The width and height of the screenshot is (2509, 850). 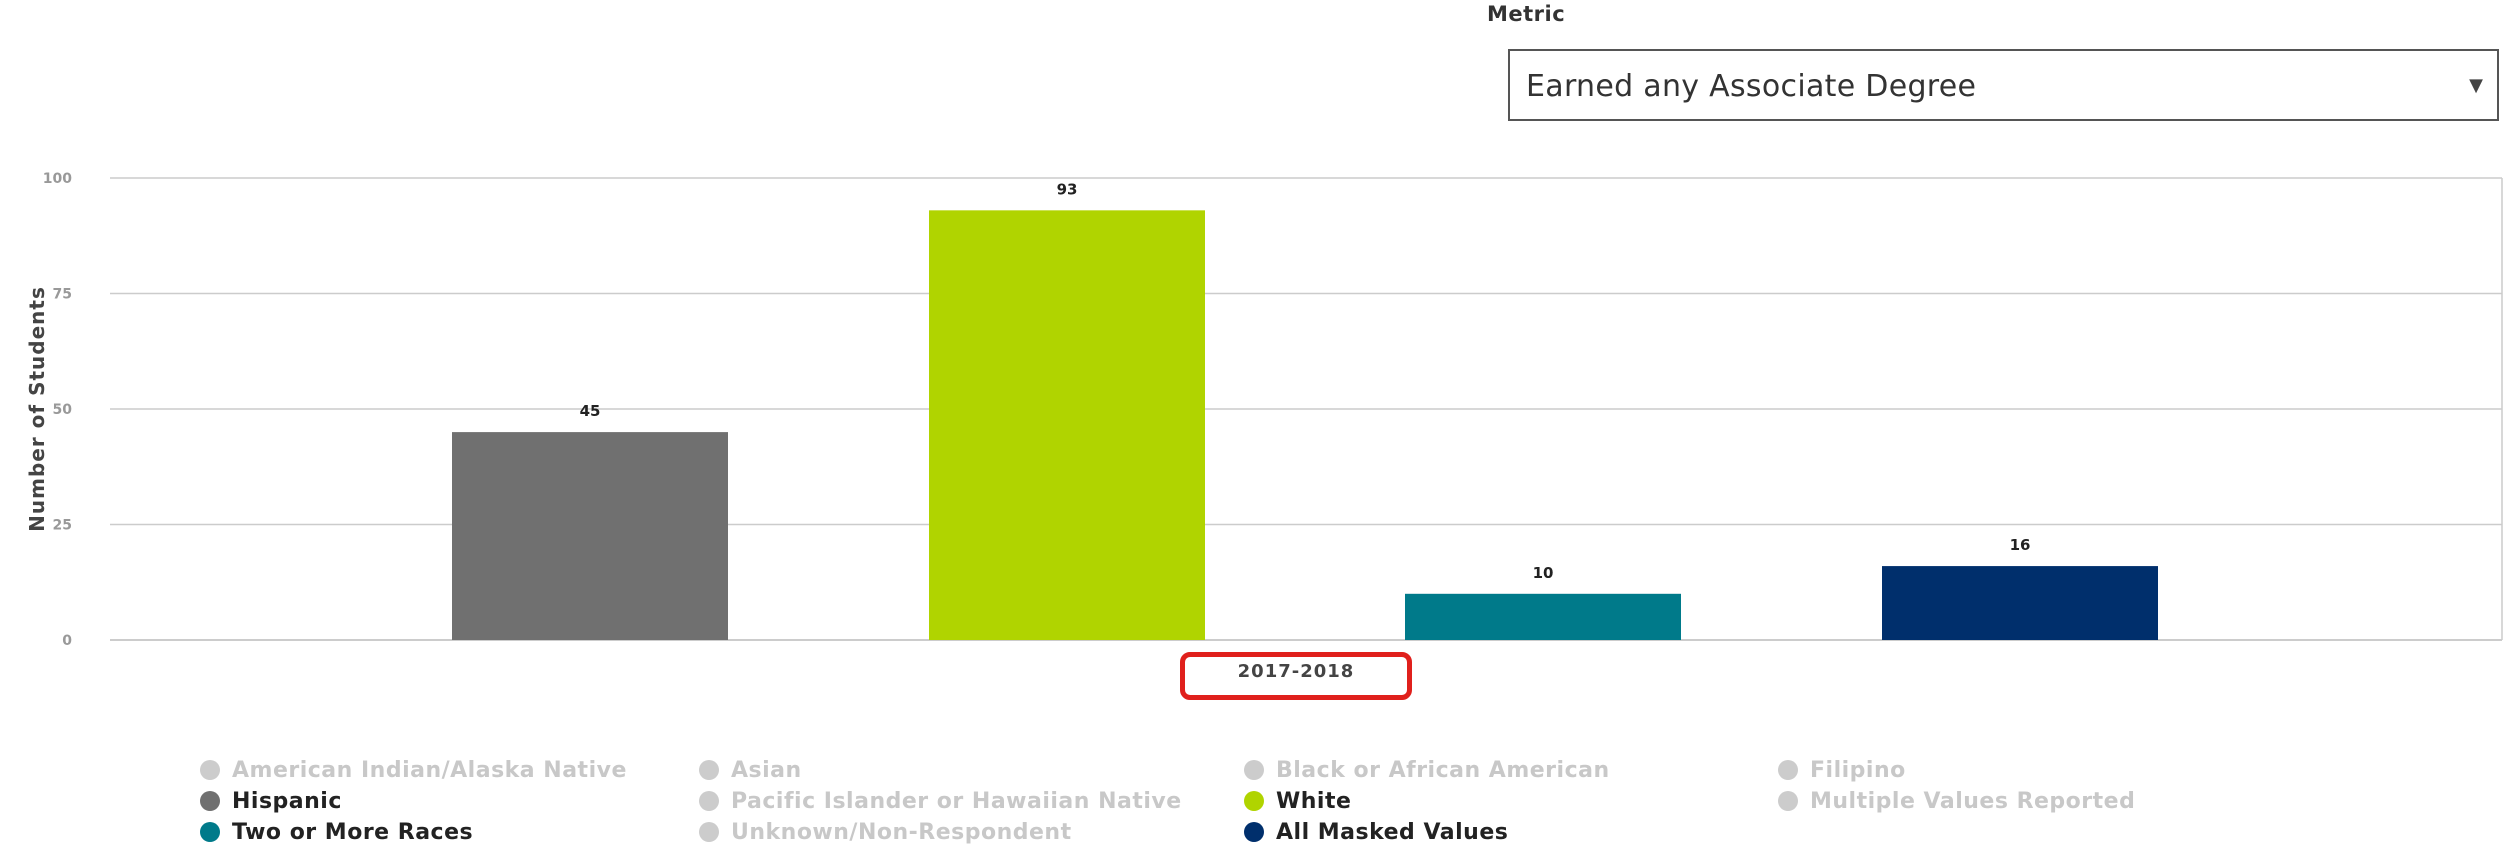 I want to click on y-tick-label: 75, so click(x=62, y=295).